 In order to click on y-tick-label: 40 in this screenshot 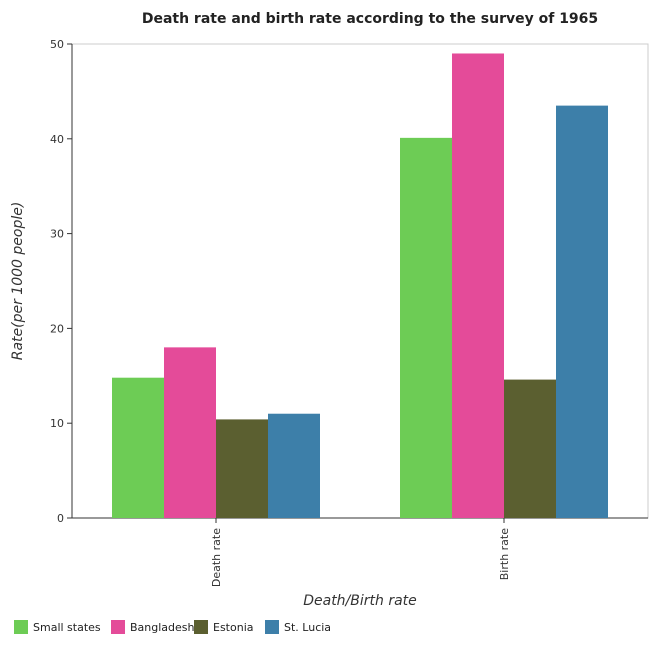, I will do `click(57, 139)`.